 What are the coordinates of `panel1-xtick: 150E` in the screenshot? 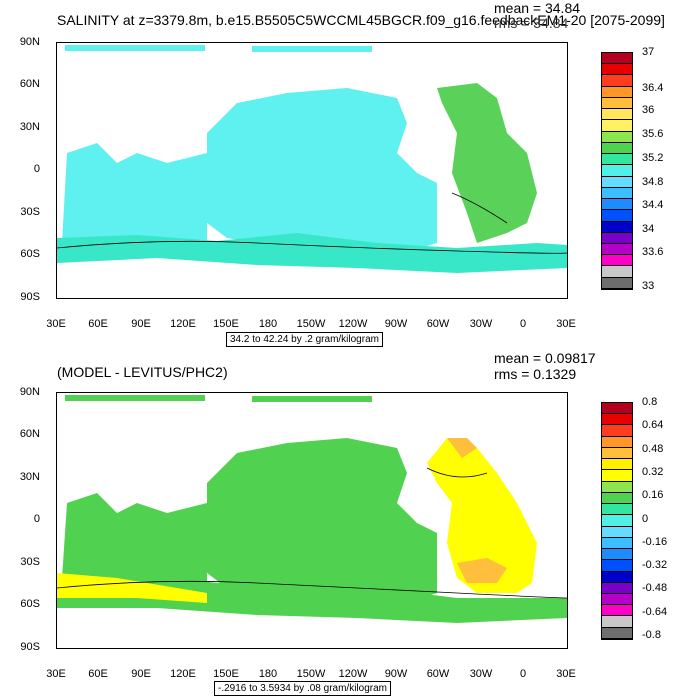 It's located at (226, 324).